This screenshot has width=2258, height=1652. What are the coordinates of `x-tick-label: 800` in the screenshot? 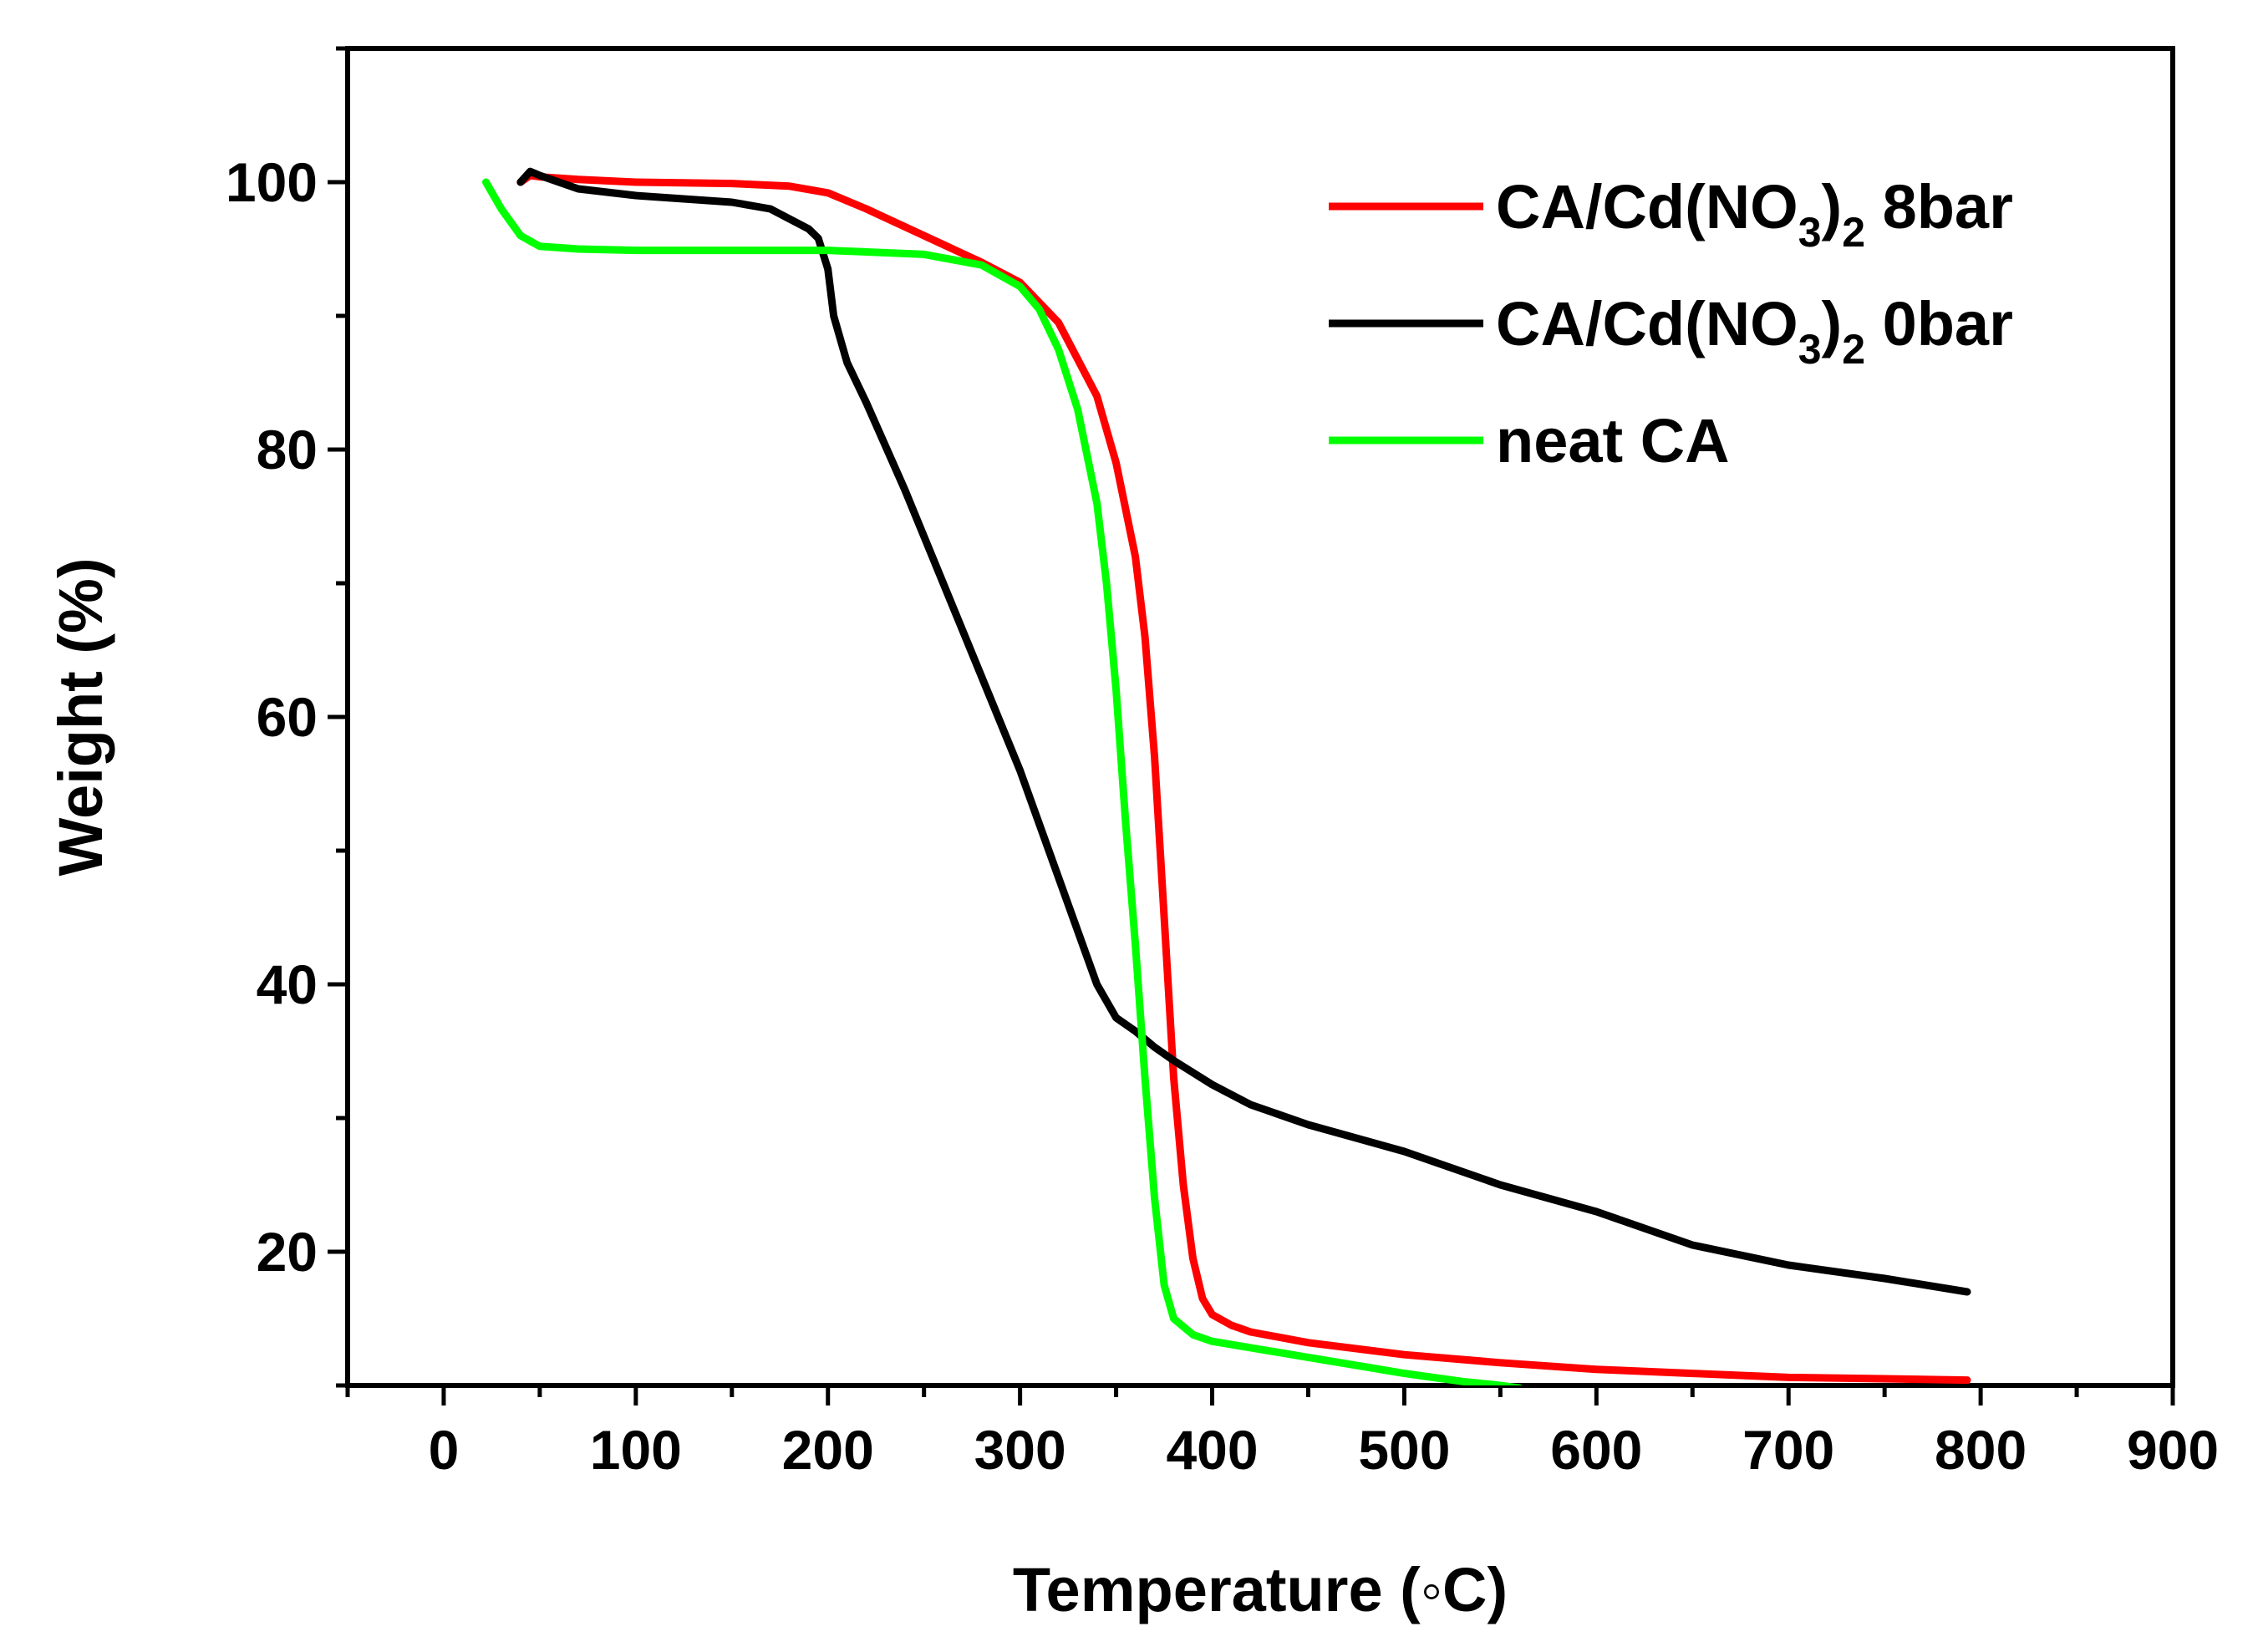 It's located at (1981, 1450).